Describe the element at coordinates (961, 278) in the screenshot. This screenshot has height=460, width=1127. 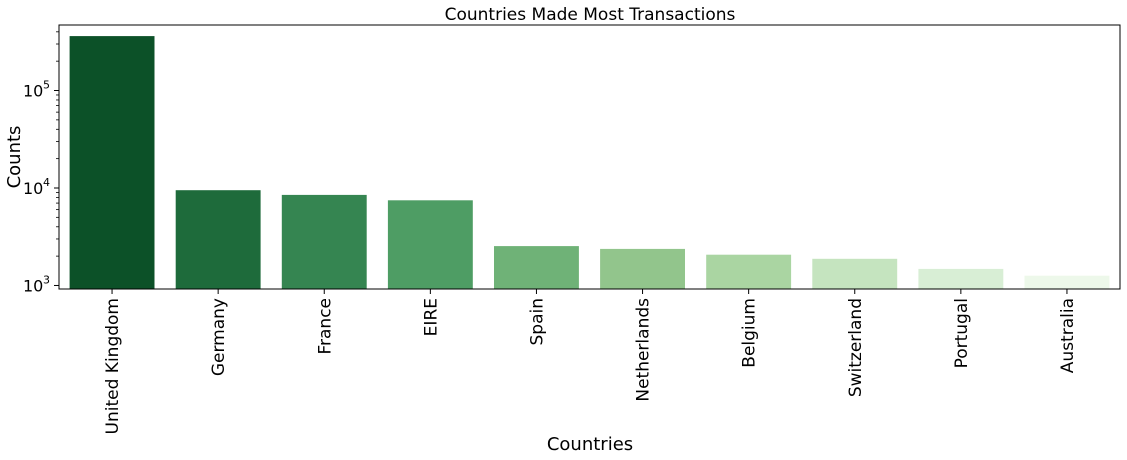
I see `bar-portugal` at that location.